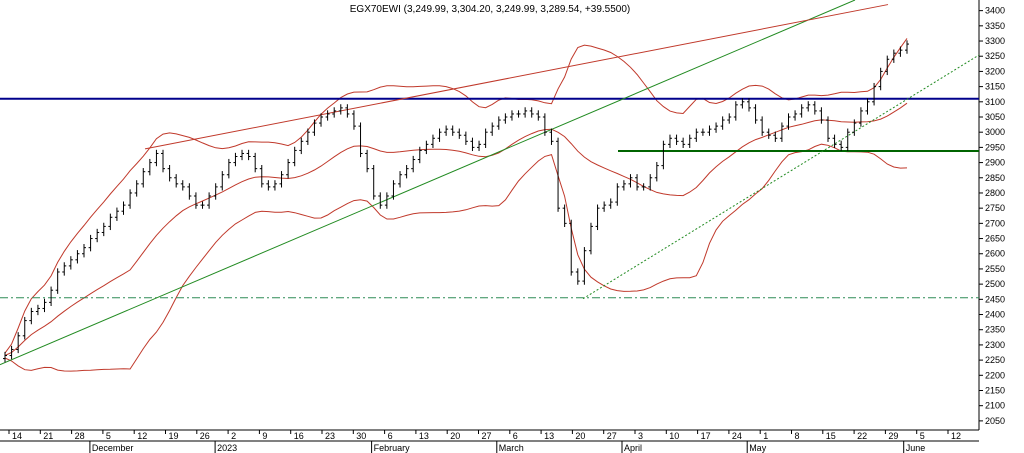 The image size is (1024, 453). What do you see at coordinates (758, 448) in the screenshot?
I see `month-label: May` at bounding box center [758, 448].